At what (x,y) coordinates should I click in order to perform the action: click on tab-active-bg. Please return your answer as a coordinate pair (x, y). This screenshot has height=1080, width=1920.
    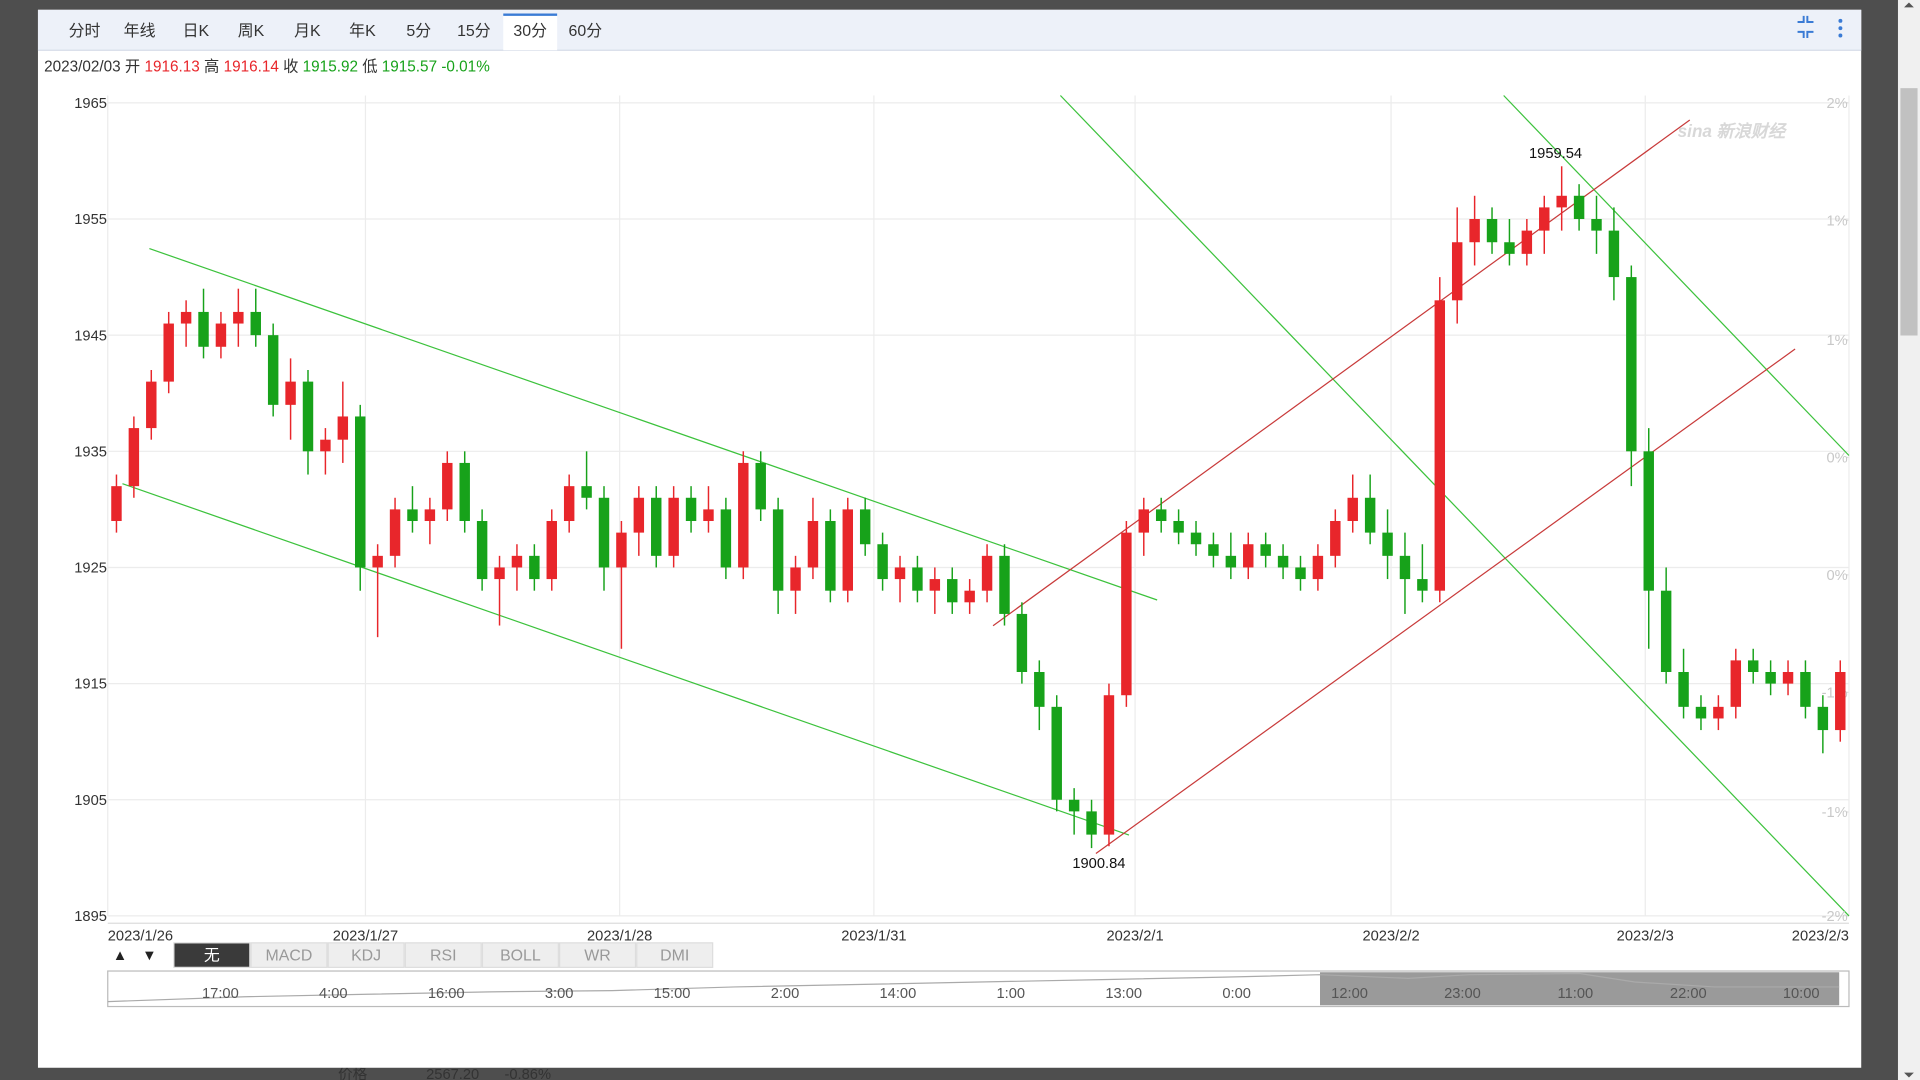
    Looking at the image, I should click on (530, 32).